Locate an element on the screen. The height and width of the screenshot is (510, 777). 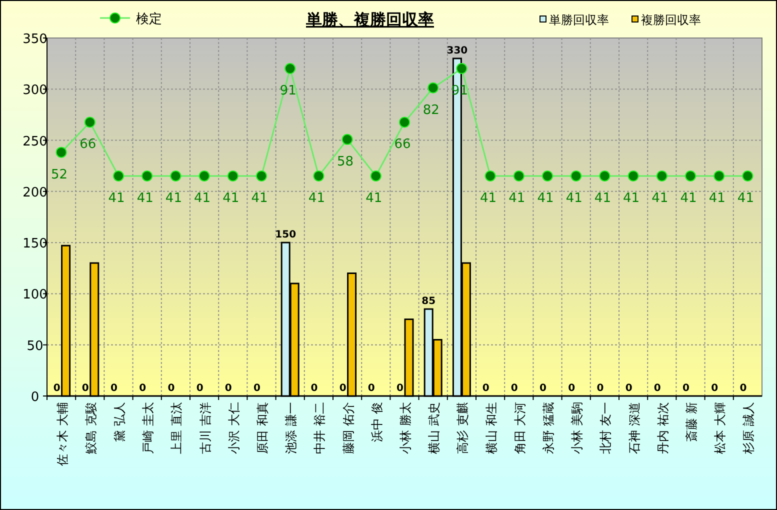
chart-title: 単勝、複勝回収率 is located at coordinates (369, 19).